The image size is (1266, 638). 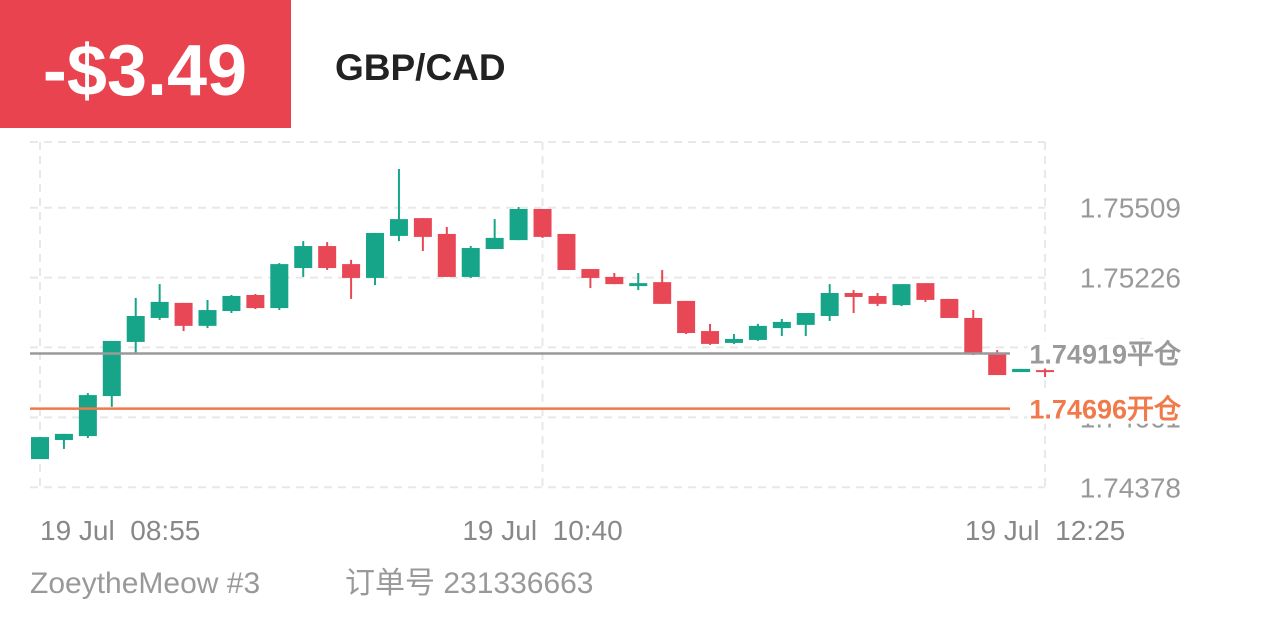 What do you see at coordinates (145, 71) in the screenshot?
I see `pnl: -$3.49` at bounding box center [145, 71].